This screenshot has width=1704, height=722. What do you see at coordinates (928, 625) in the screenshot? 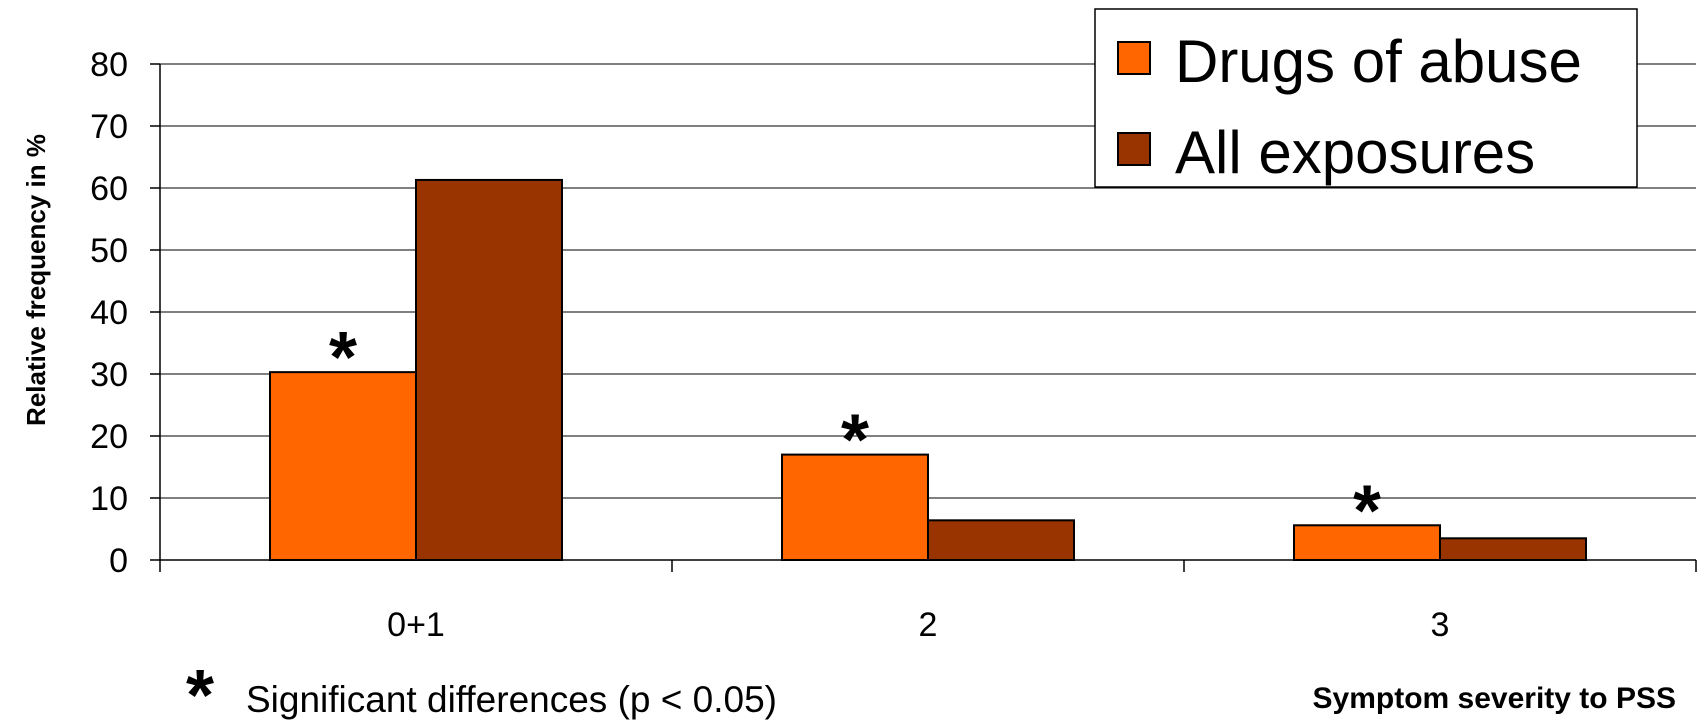
I see `x-tick-label: 2` at bounding box center [928, 625].